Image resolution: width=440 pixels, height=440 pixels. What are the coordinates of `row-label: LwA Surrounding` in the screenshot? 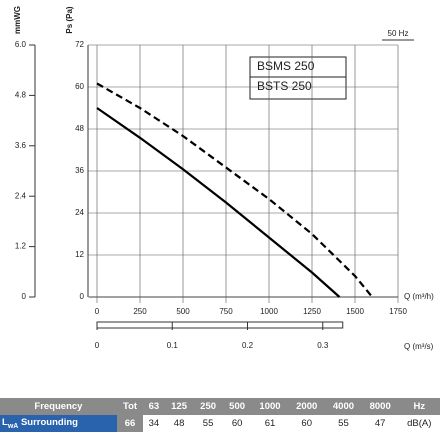 It's located at (58, 423).